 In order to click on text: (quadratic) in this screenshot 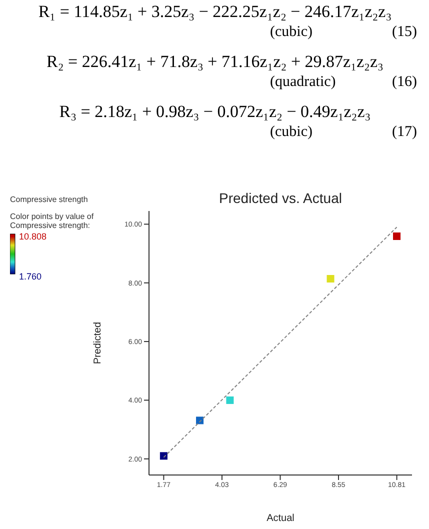, I will do `click(303, 82)`.